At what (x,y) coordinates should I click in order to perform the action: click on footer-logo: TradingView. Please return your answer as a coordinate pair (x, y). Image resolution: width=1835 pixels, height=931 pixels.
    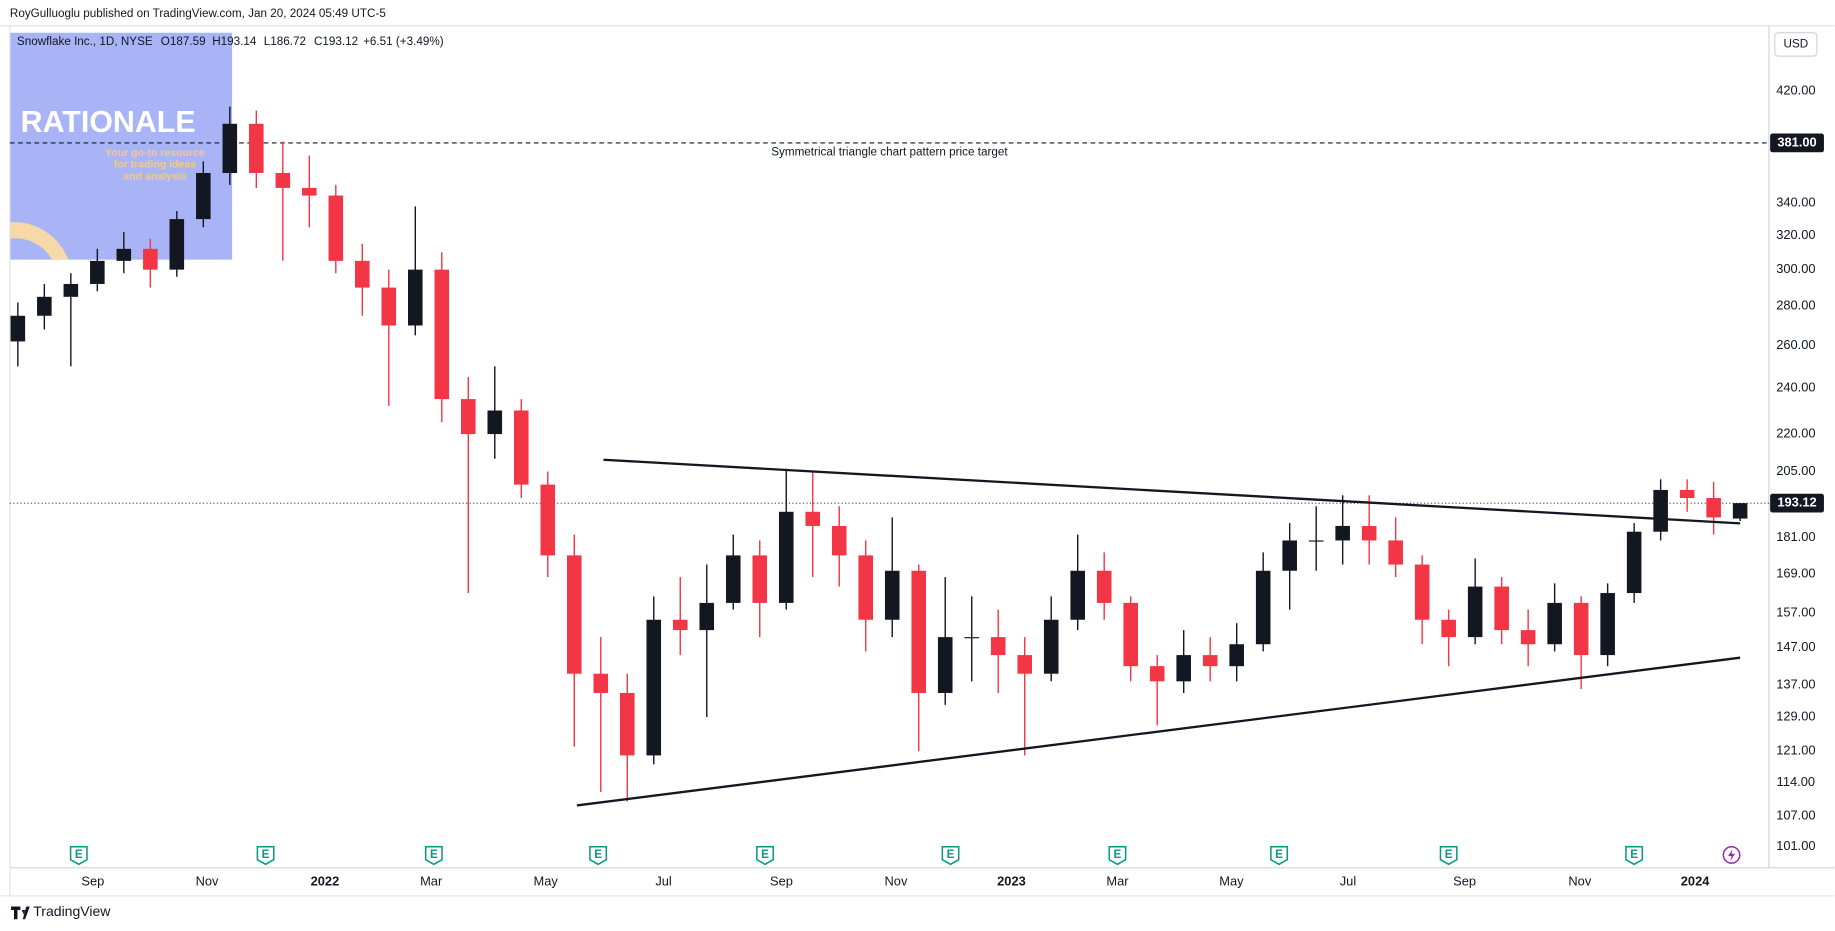
    Looking at the image, I should click on (61, 911).